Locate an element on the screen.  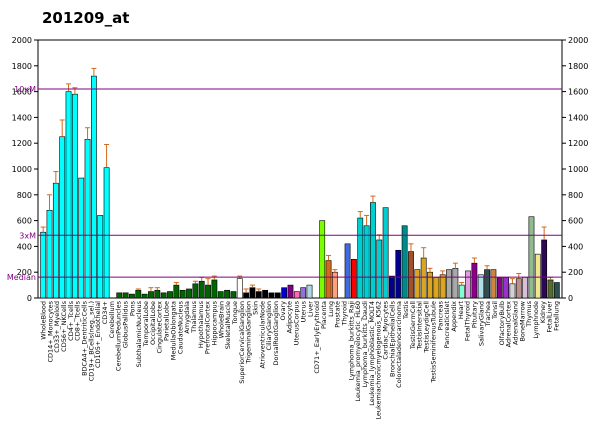
x-tick-label: FetalLiver is located at coordinates (550, 317).